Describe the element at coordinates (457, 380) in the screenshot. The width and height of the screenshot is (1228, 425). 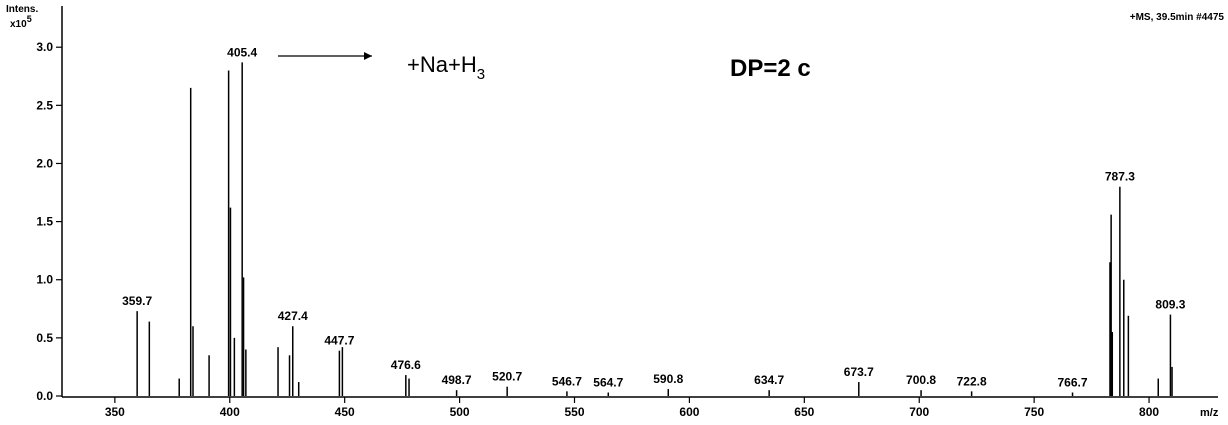
I see `peak-label: 498.7` at that location.